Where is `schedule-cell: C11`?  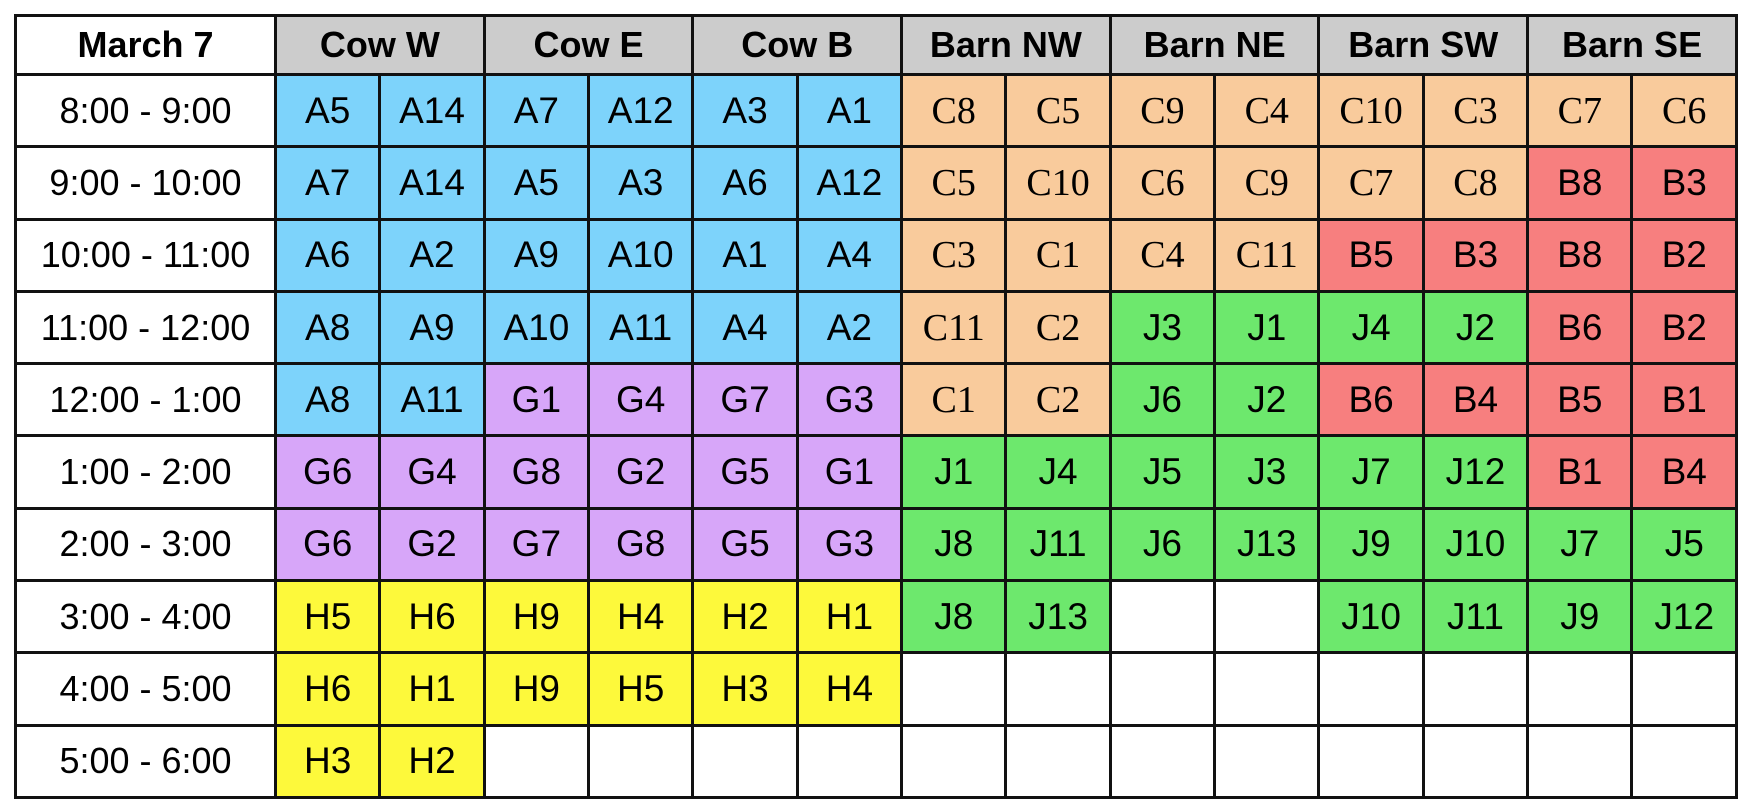
schedule-cell: C11 is located at coordinates (1267, 255).